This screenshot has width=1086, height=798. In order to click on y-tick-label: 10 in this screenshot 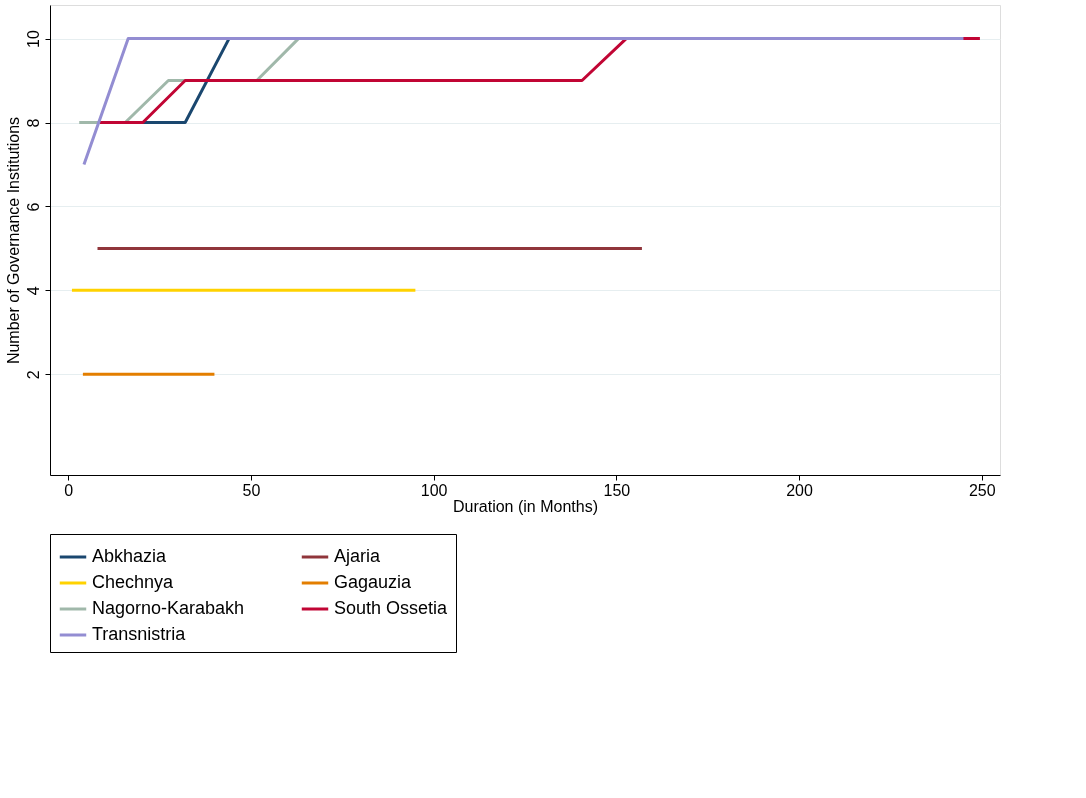, I will do `click(33, 39)`.